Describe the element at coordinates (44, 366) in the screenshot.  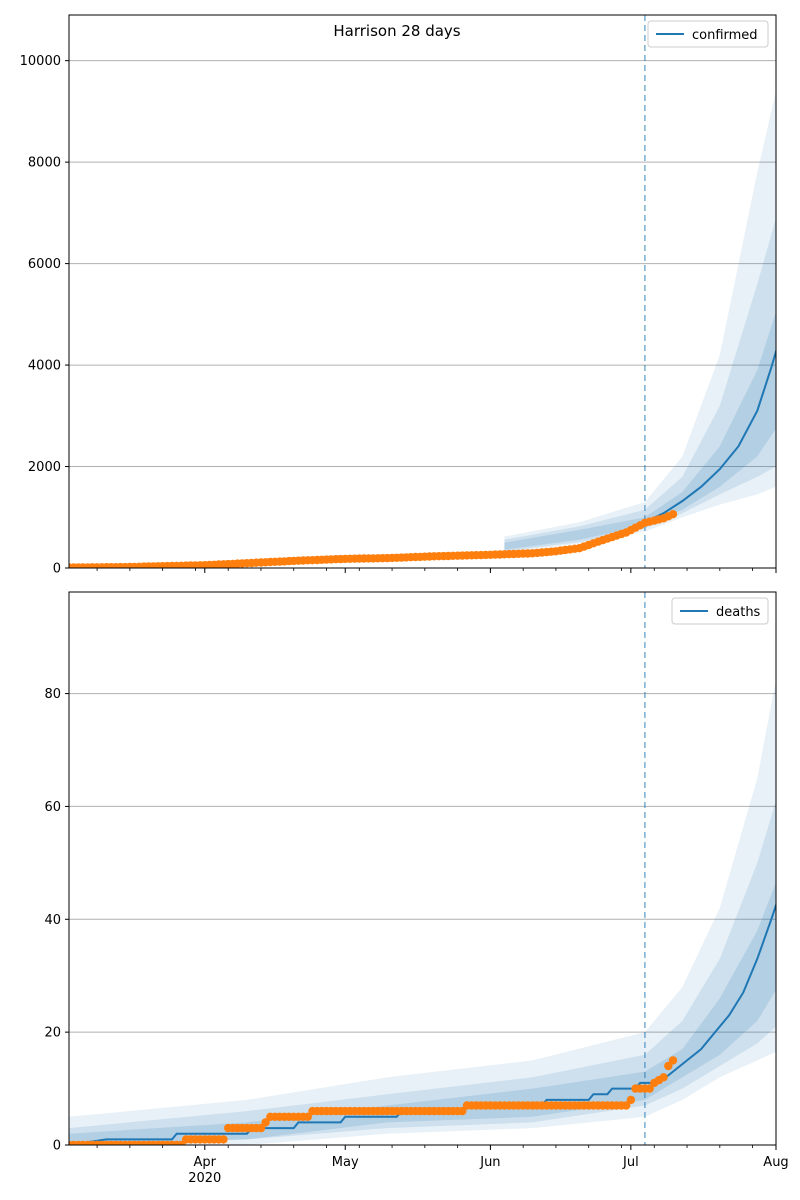
I see `y-tick-label: 4000` at that location.